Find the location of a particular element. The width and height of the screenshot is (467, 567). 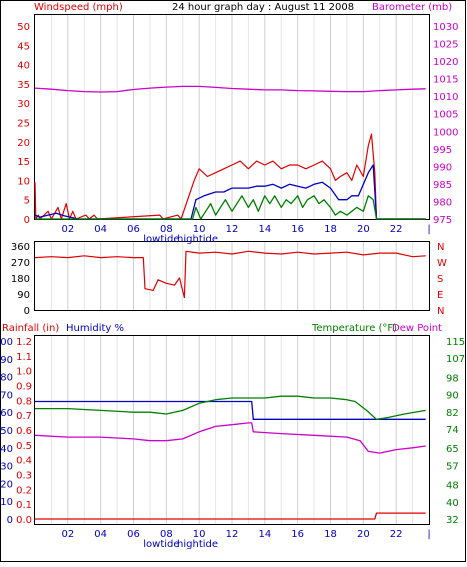

wind-y-tick: 50 is located at coordinates (23, 27).